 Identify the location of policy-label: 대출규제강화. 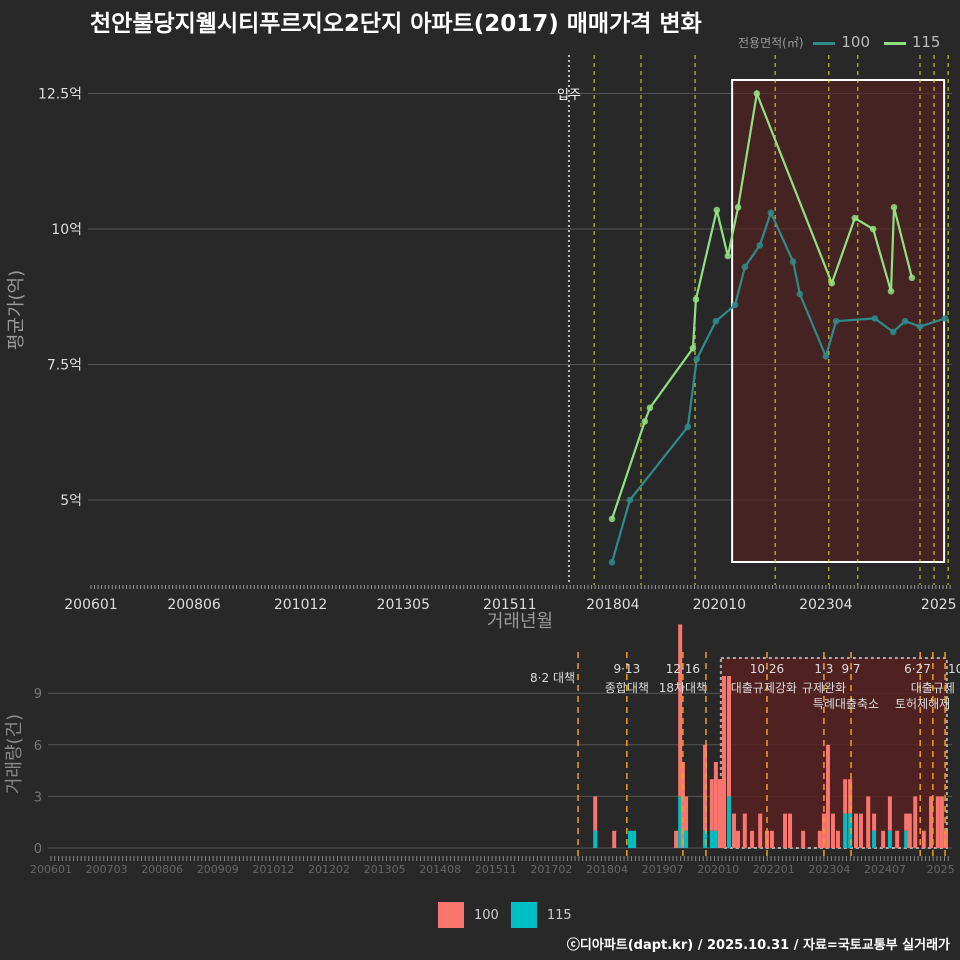
(764, 688).